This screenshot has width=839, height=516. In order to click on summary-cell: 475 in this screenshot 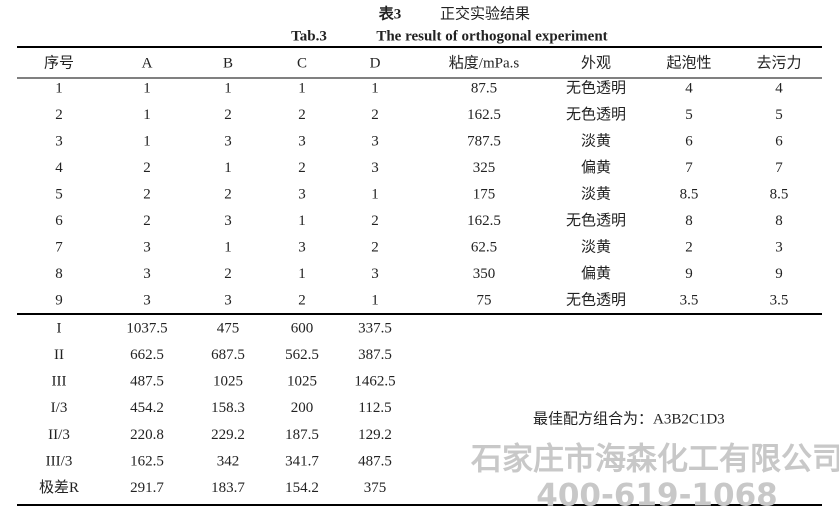, I will do `click(228, 328)`.